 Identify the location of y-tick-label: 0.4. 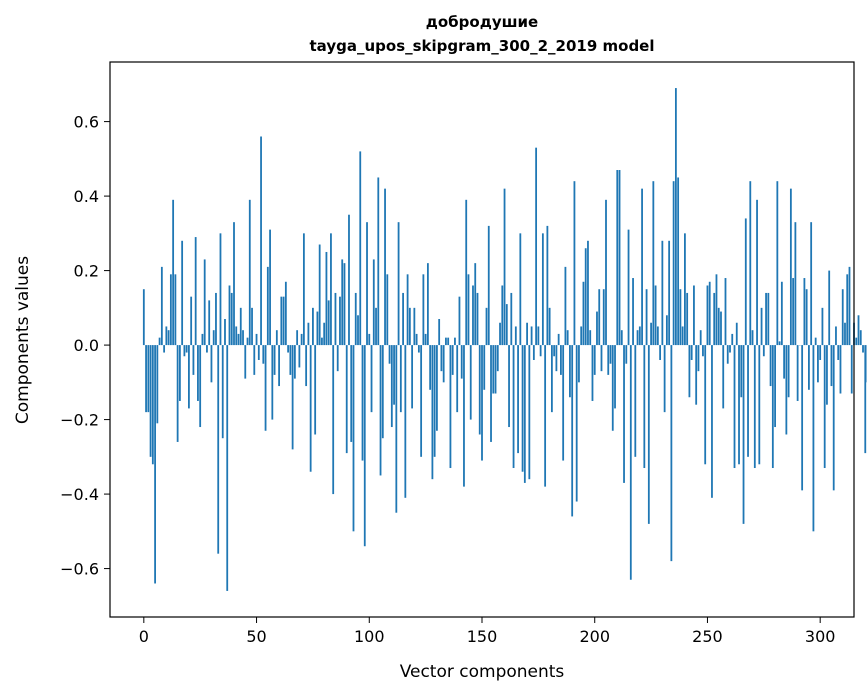
(86, 196).